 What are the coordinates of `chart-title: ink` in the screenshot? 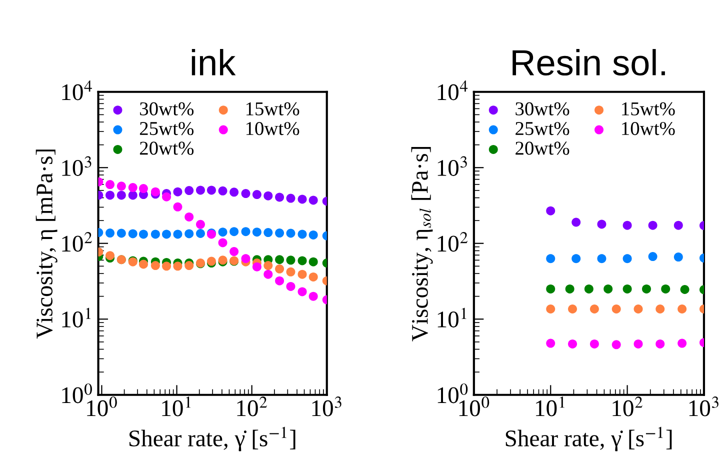 It's located at (214, 62).